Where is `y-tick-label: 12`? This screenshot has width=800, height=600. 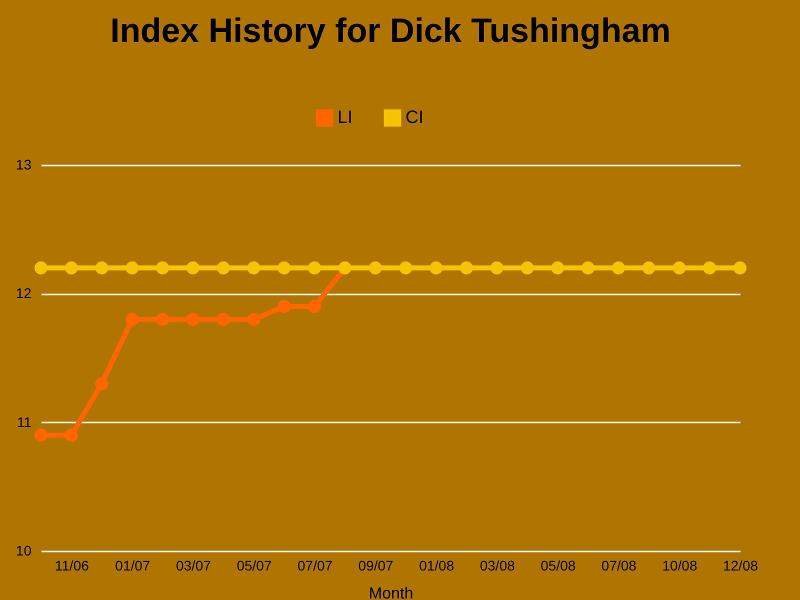 y-tick-label: 12 is located at coordinates (24, 293).